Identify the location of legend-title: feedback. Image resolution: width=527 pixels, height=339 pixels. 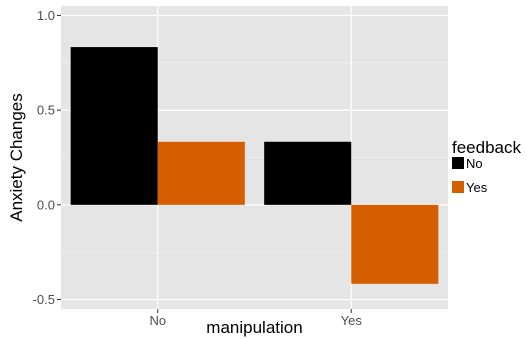
(486, 147).